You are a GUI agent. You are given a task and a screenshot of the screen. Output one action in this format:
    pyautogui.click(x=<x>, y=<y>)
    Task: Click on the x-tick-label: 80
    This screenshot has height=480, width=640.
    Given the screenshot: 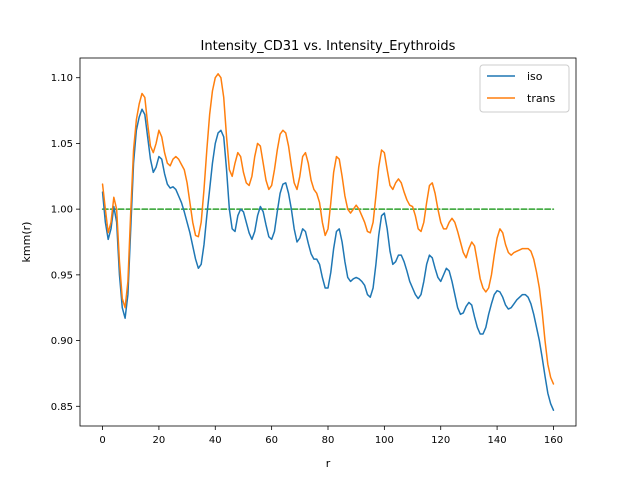 What is the action you would take?
    pyautogui.click(x=328, y=440)
    